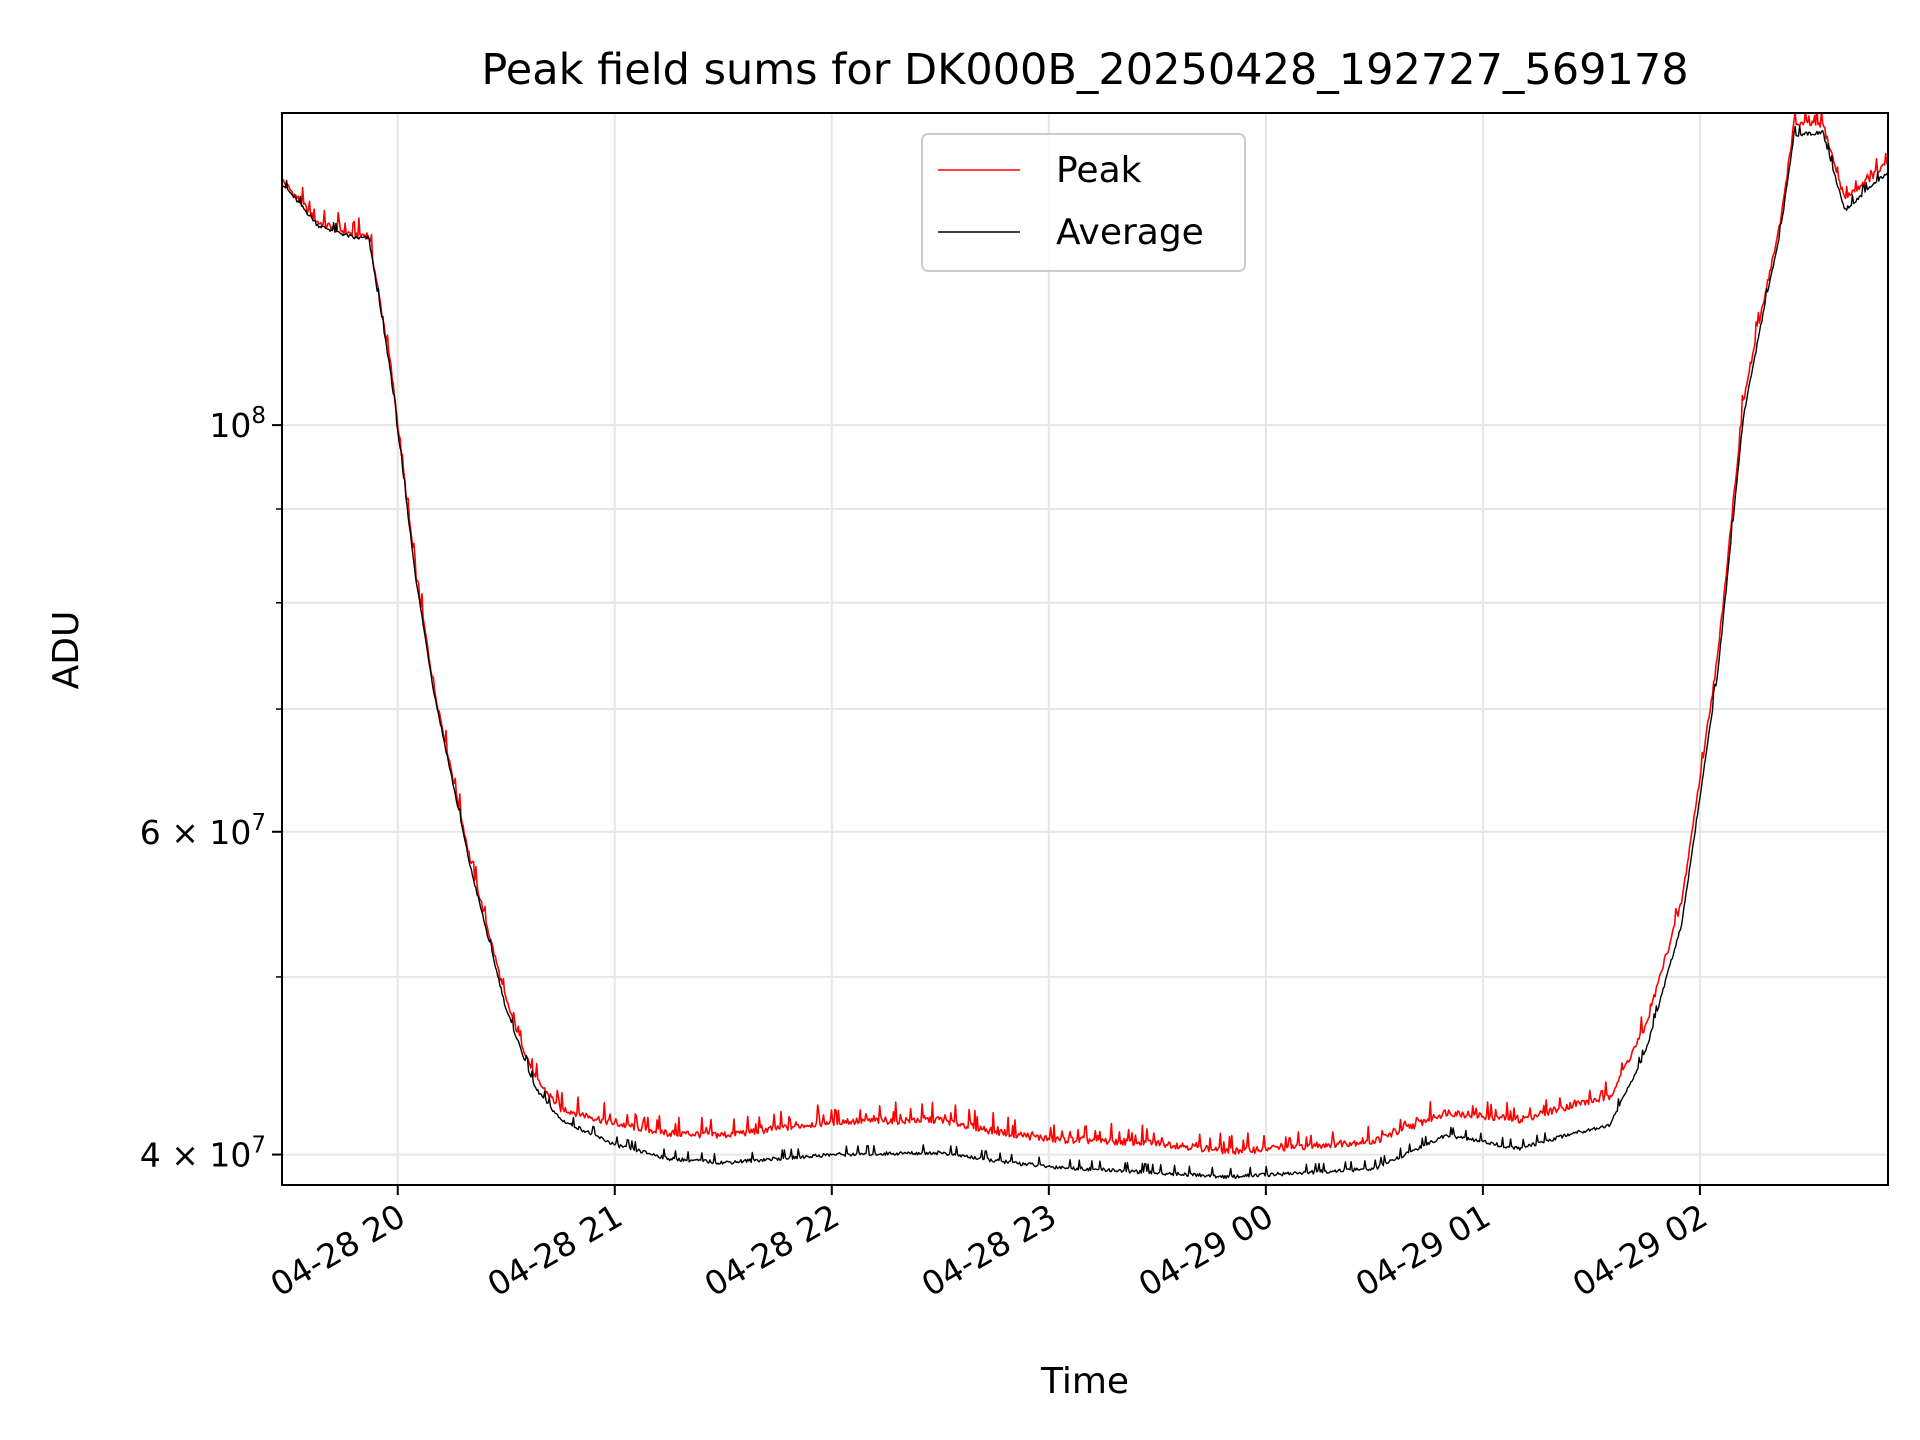 The width and height of the screenshot is (1920, 1440). Describe the element at coordinates (772, 1250) in the screenshot. I see `x-tick-label: 04-28 22` at that location.